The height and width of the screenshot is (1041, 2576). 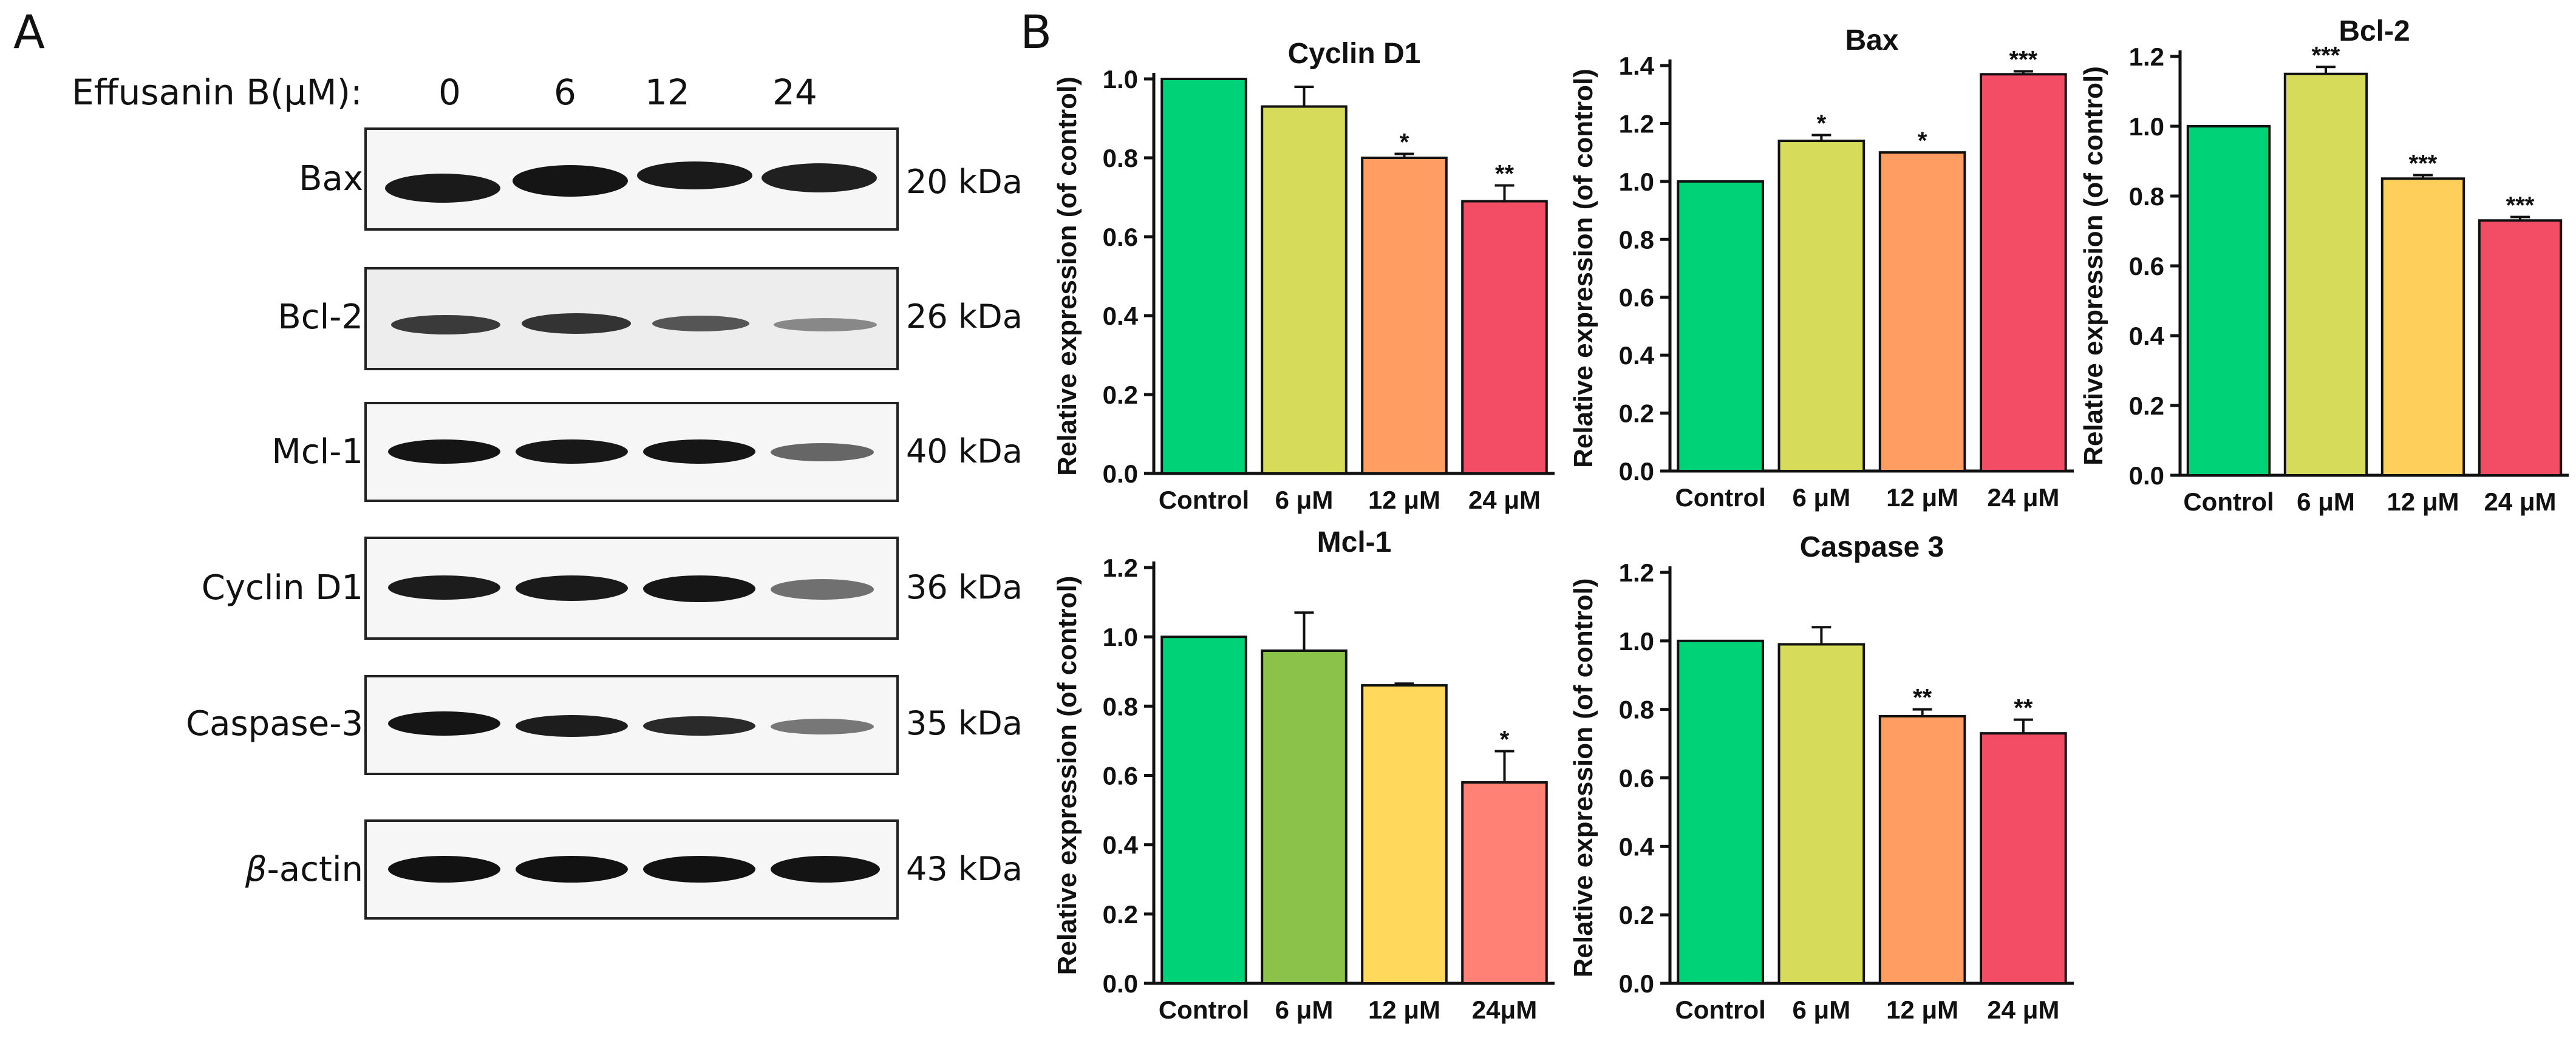 I want to click on blot-label: Cyclin D1, so click(x=282, y=588).